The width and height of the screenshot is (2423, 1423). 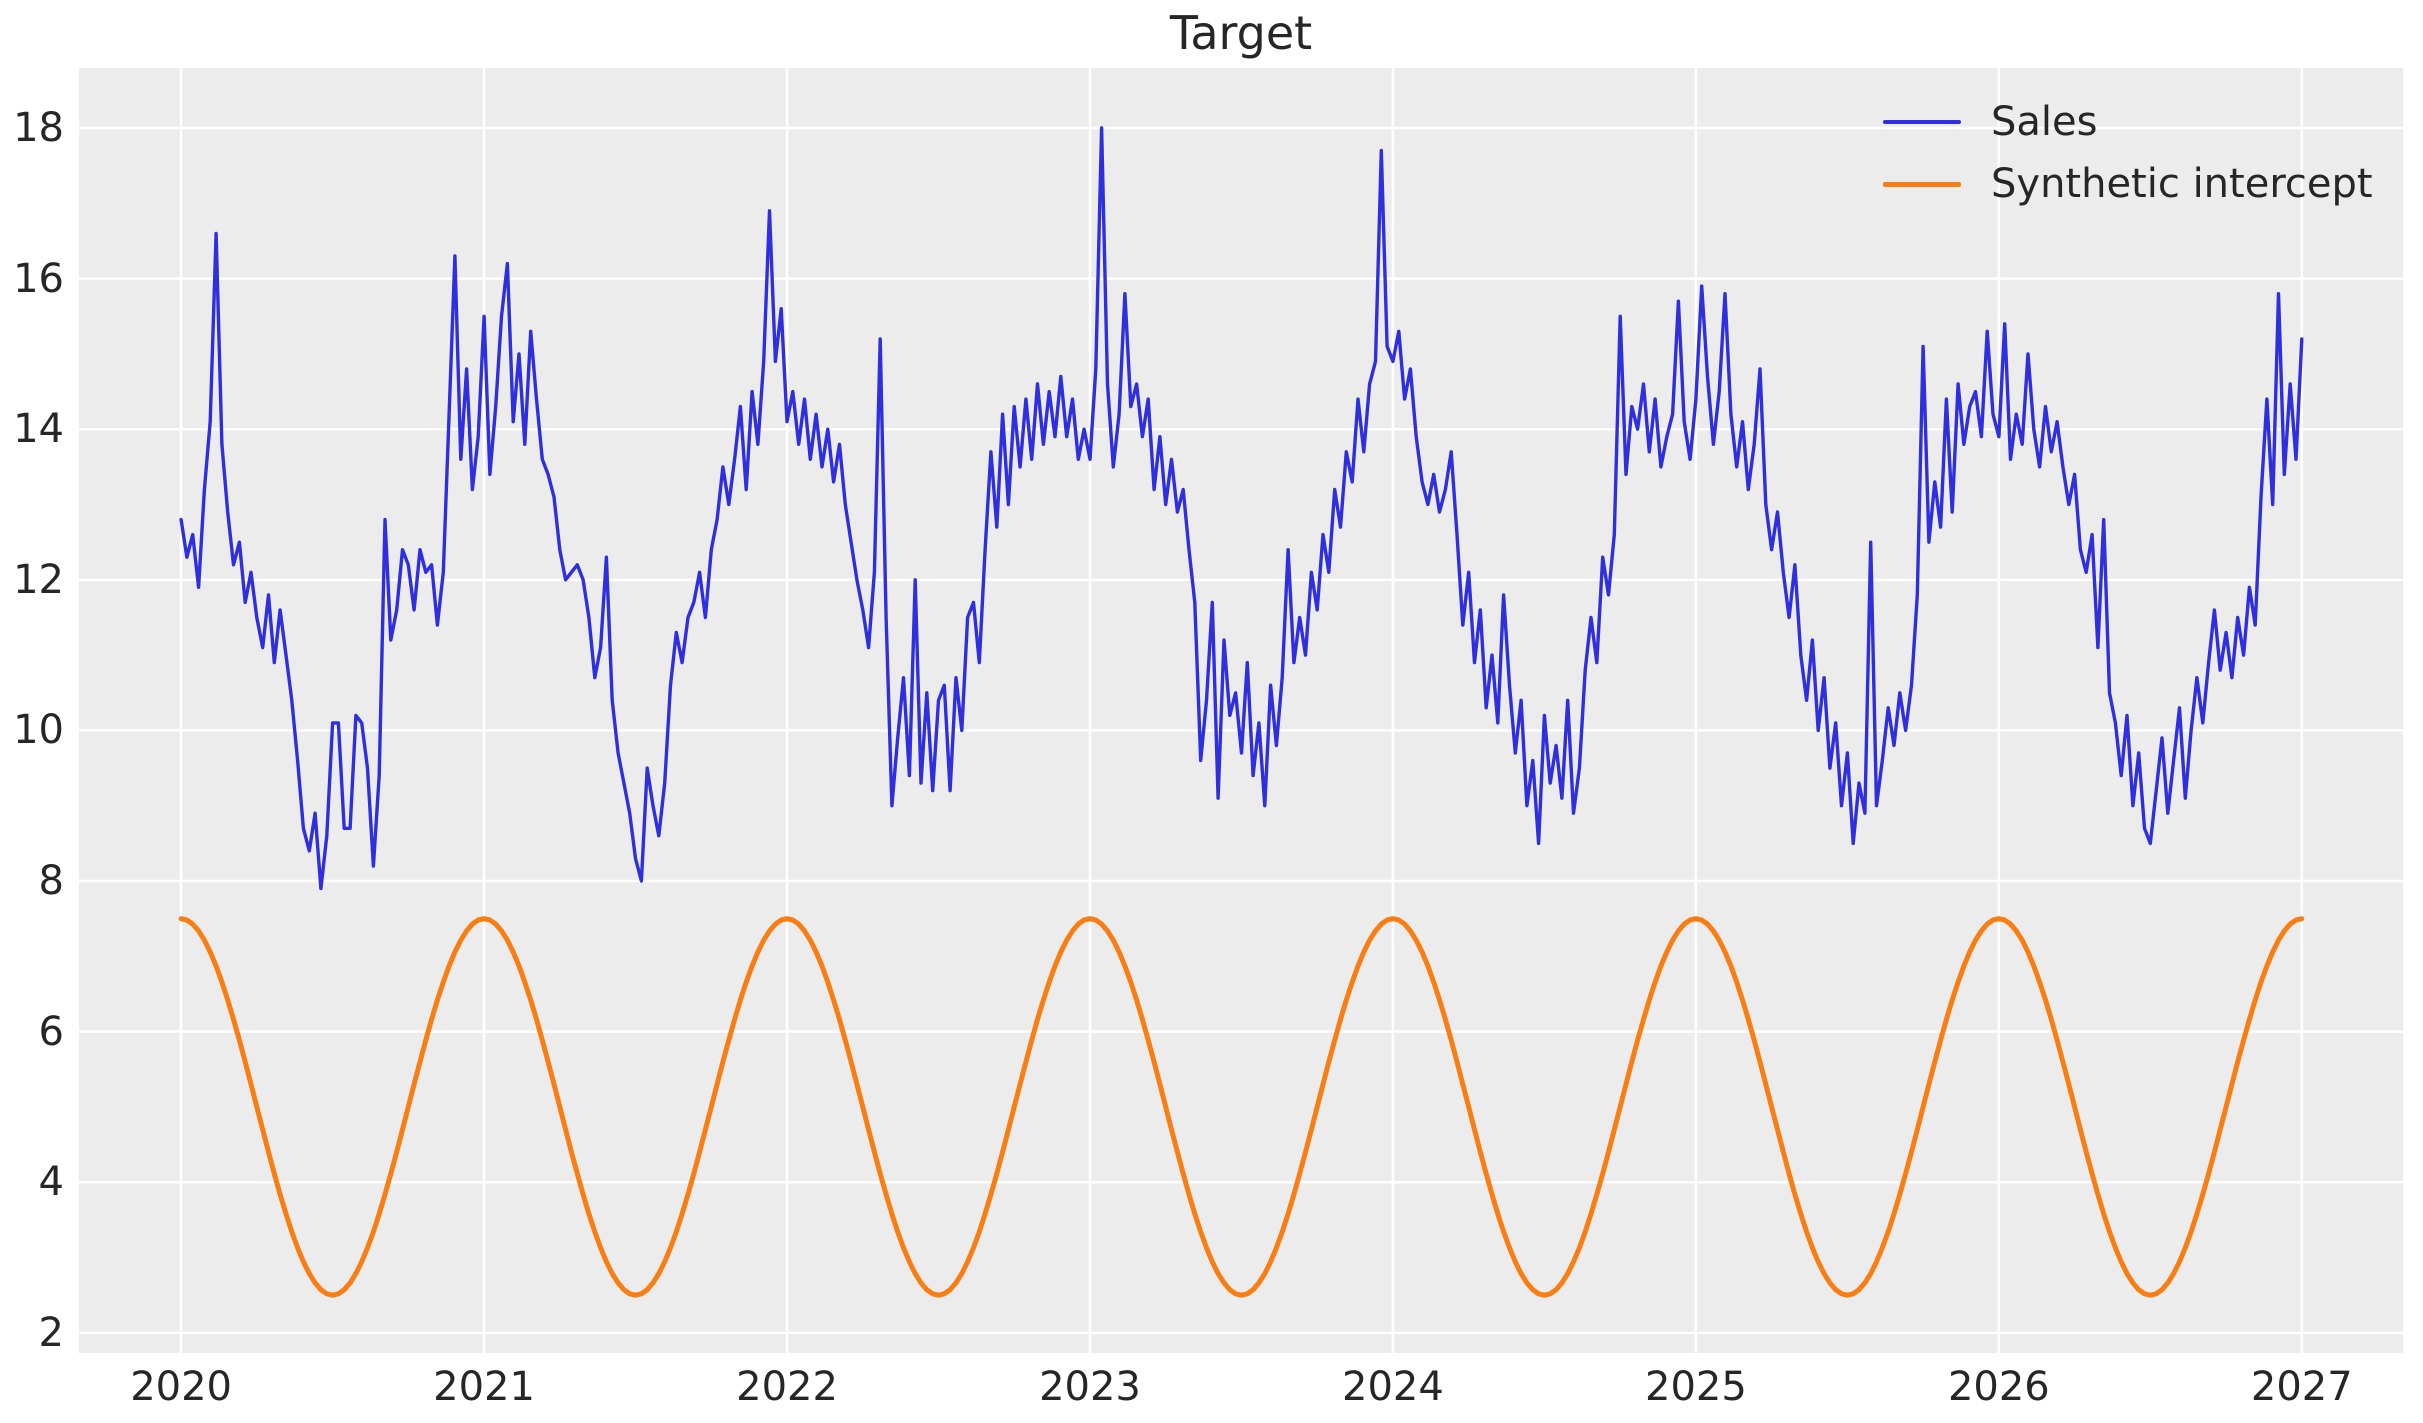 I want to click on y-tick-label: 12, so click(x=38, y=579).